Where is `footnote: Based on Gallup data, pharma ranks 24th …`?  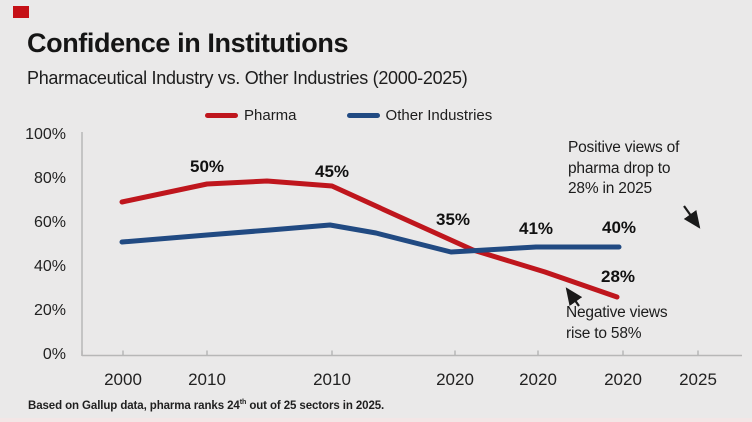
footnote: Based on Gallup data, pharma ranks 24th … is located at coordinates (206, 405).